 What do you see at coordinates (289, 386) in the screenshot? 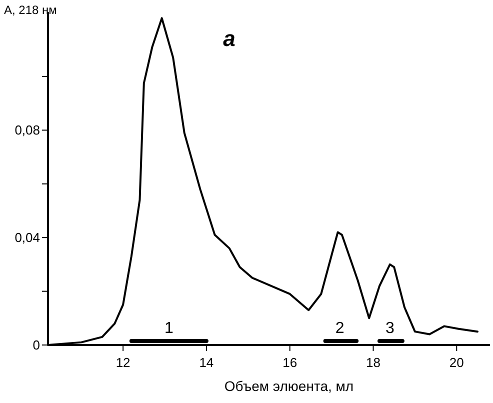
I see `x-axis-title: Объем элюента, мл` at bounding box center [289, 386].